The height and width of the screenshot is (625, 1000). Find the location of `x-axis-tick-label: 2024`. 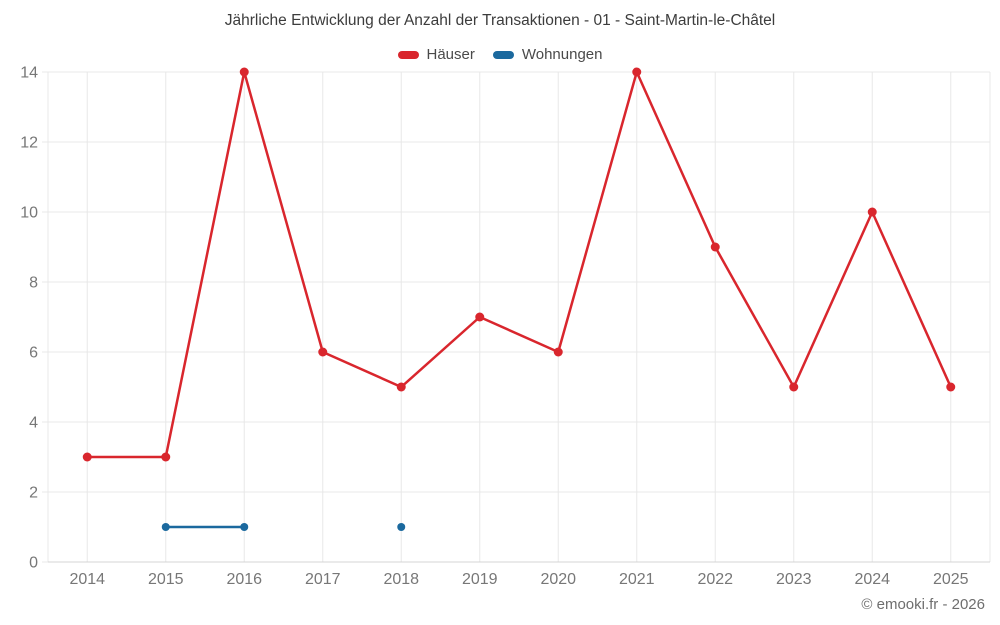

x-axis-tick-label: 2024 is located at coordinates (872, 579).